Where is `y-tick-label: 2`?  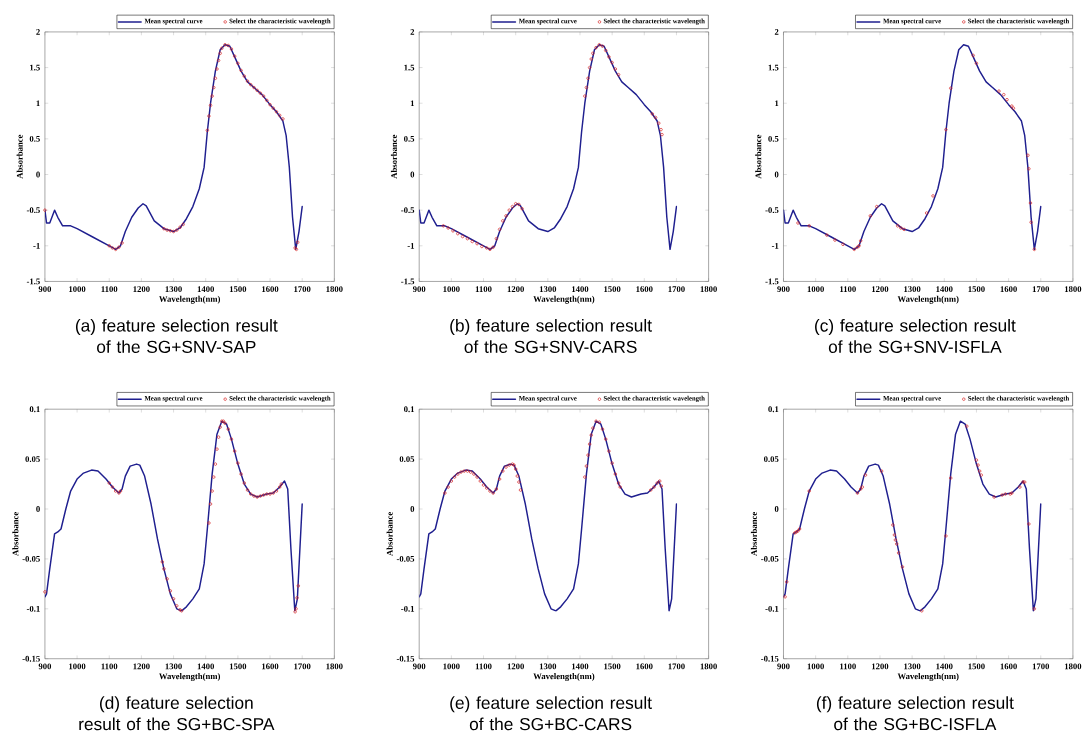
y-tick-label: 2 is located at coordinates (412, 32).